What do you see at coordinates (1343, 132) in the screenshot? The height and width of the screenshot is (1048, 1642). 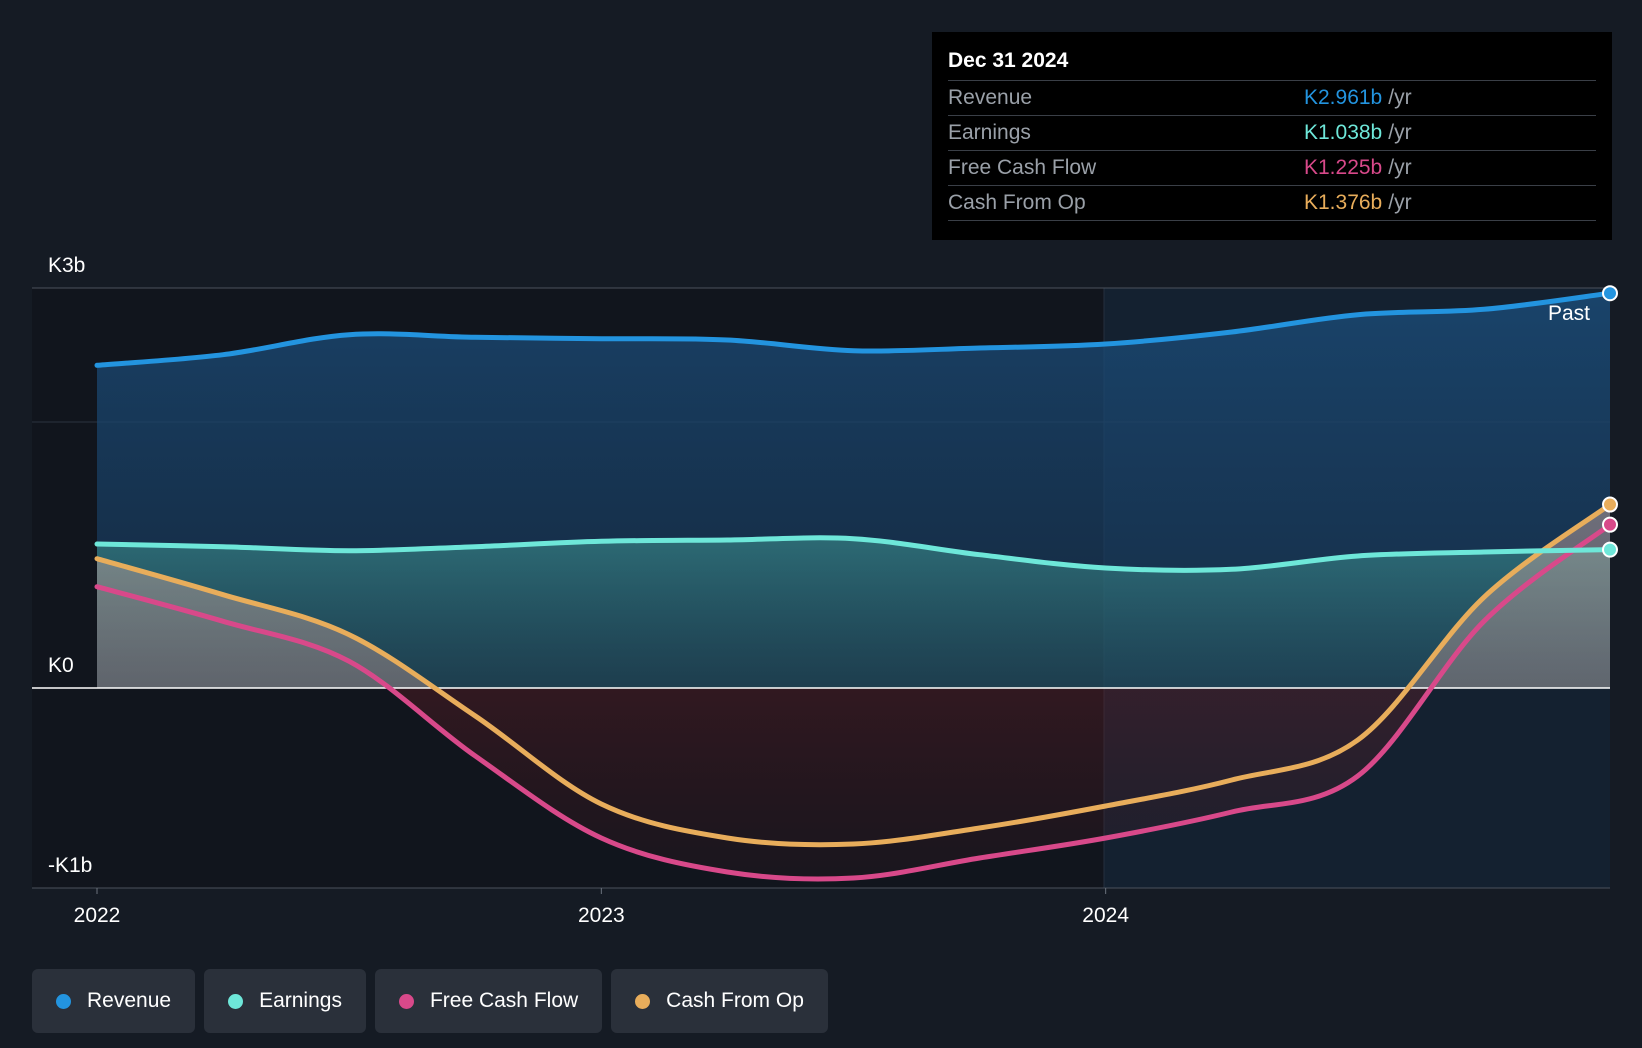 I see `tooltip-value-number: K1.038b` at bounding box center [1343, 132].